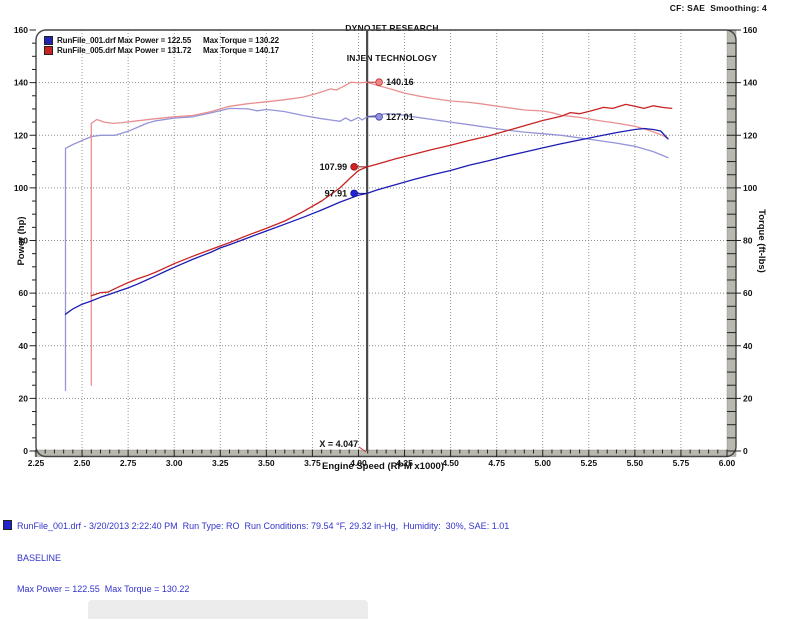  What do you see at coordinates (338, 444) in the screenshot?
I see `cursor-x-label: X = 4.047` at bounding box center [338, 444].